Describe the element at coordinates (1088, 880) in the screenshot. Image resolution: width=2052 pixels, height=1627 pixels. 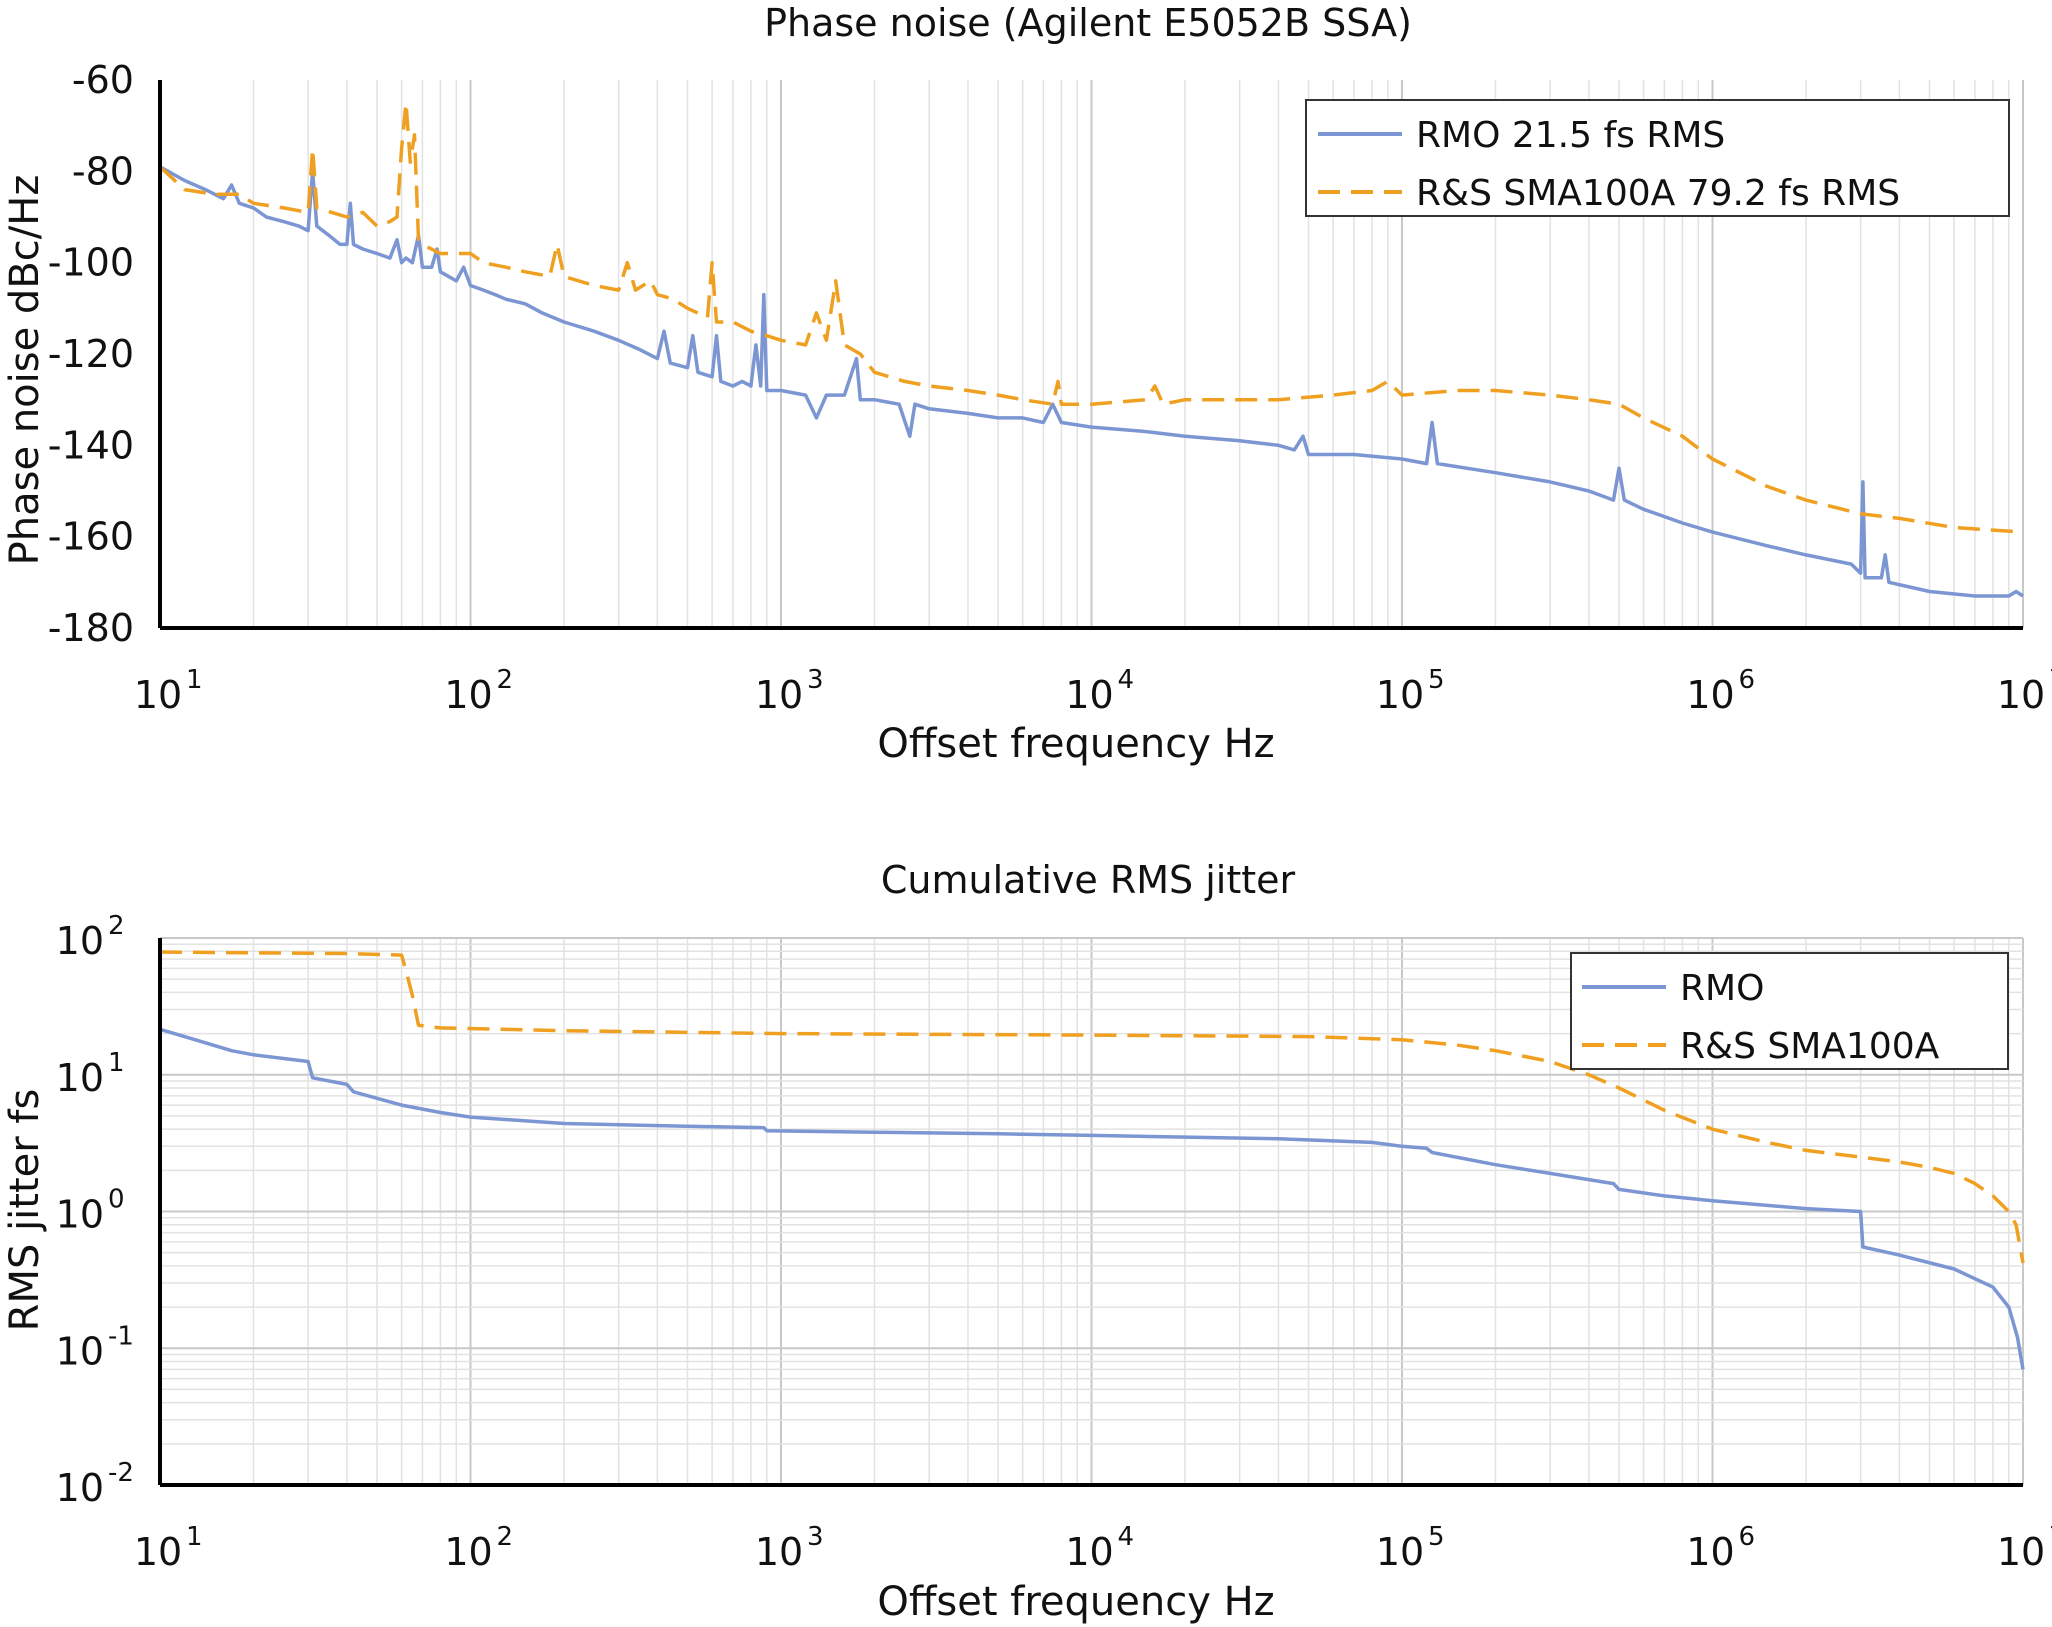
I see `jitter-title: Cumulative RMS jitter` at that location.